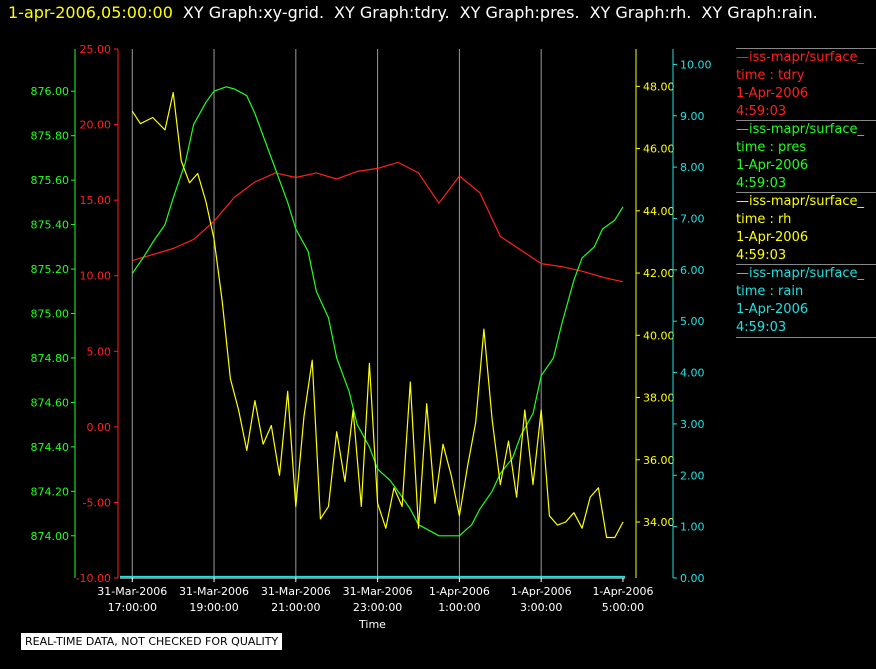  Describe the element at coordinates (692, 527) in the screenshot. I see `y-tick-label: 1.00` at that location.